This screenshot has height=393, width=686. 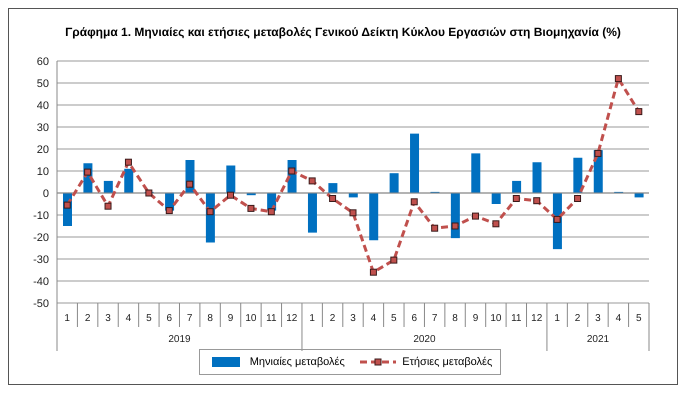 I want to click on y-tick-label: 10, so click(x=42, y=172).